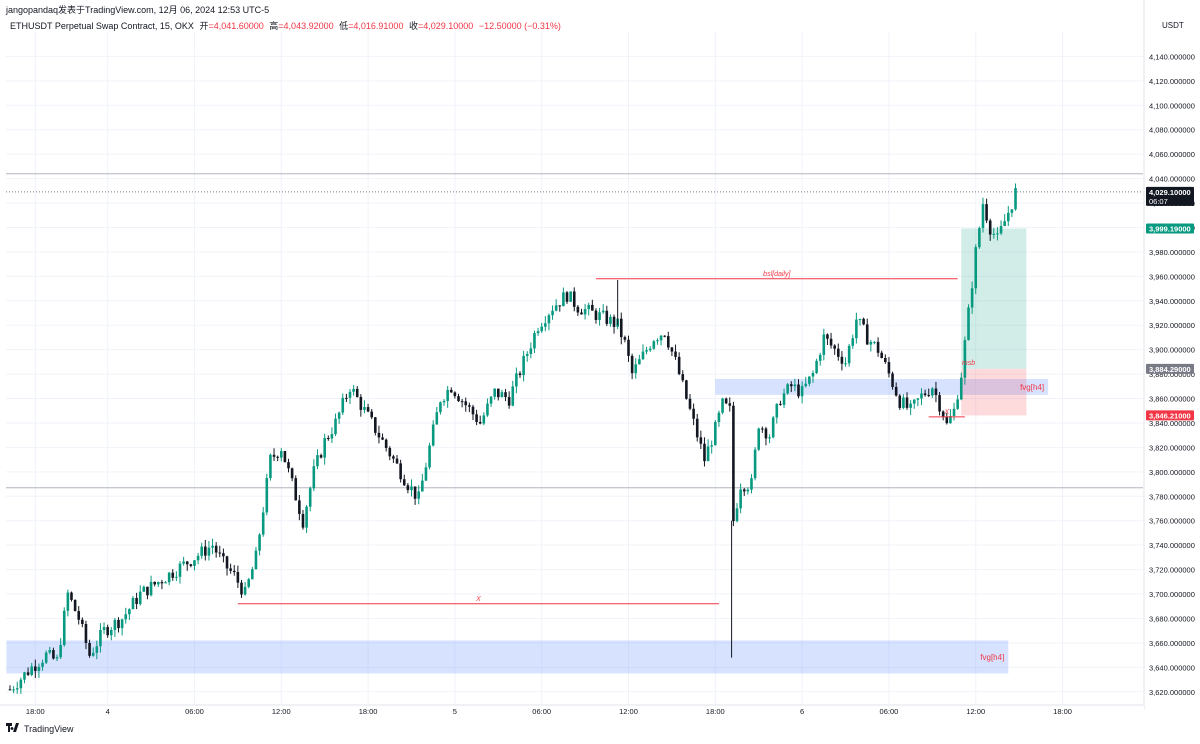 This screenshot has height=744, width=1200. Describe the element at coordinates (413, 26) in the screenshot. I see `close-label: 收` at that location.